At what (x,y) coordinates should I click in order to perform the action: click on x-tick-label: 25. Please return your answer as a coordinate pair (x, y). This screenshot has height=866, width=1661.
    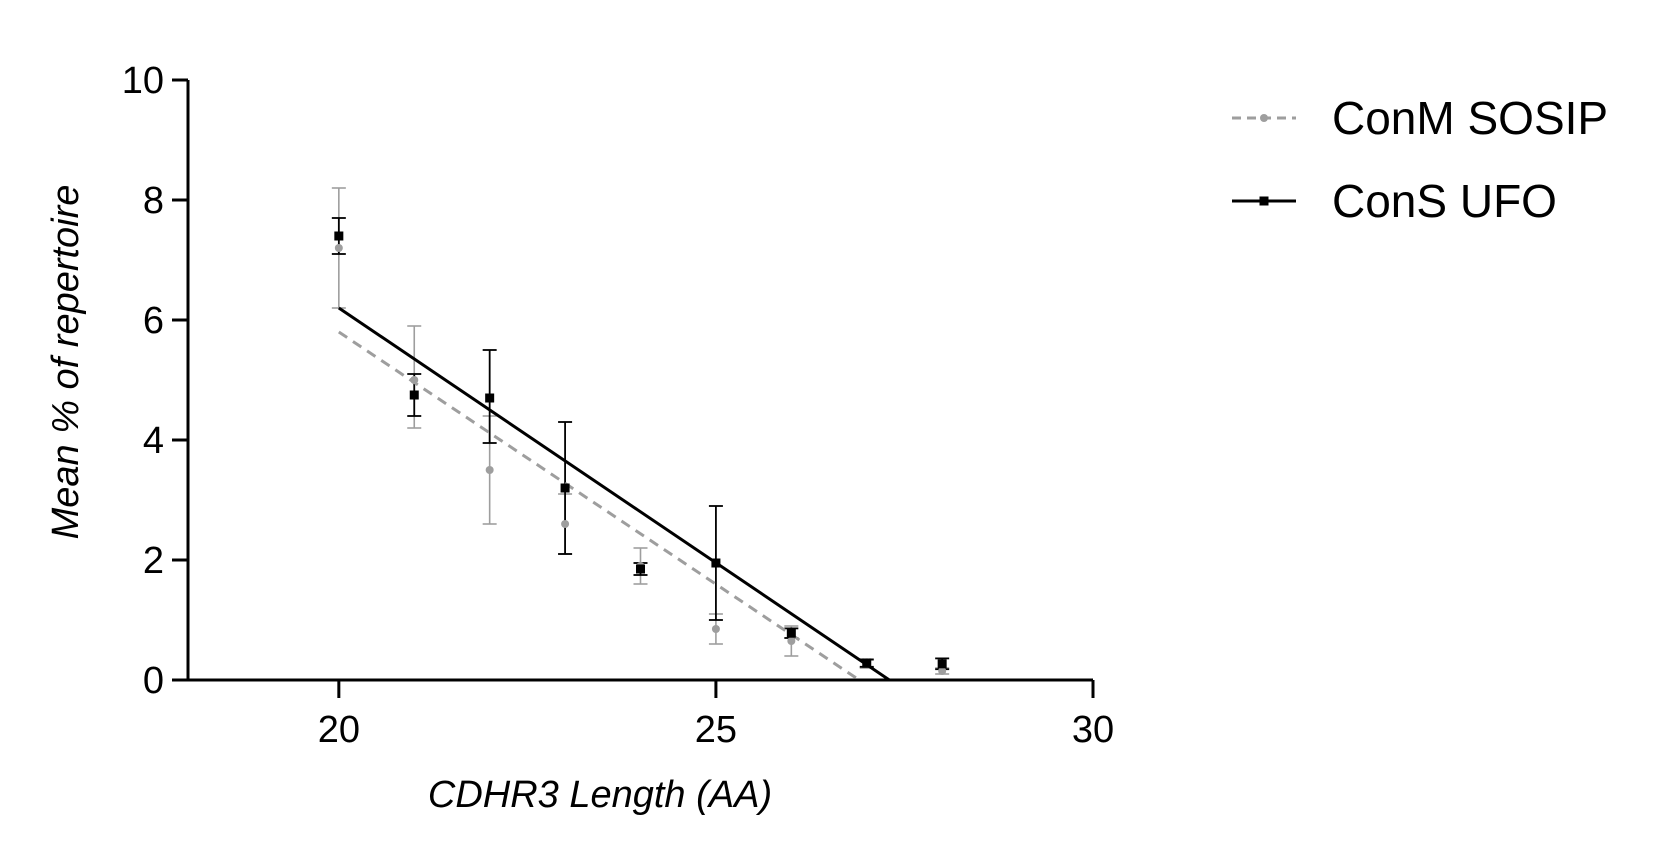
    Looking at the image, I should click on (716, 730).